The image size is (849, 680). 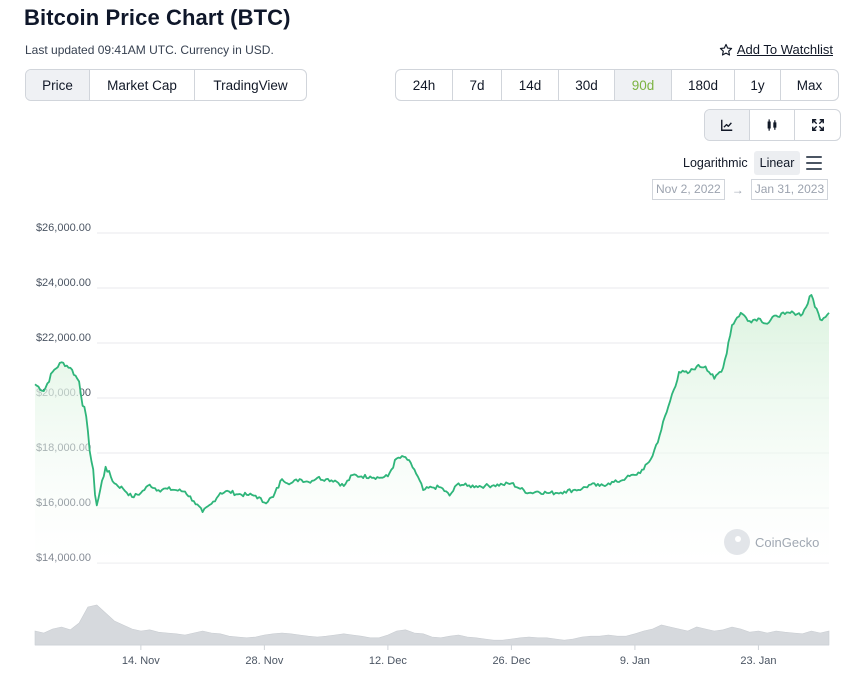 What do you see at coordinates (688, 189) in the screenshot?
I see `date-from-input: Nov 2, 2022` at bounding box center [688, 189].